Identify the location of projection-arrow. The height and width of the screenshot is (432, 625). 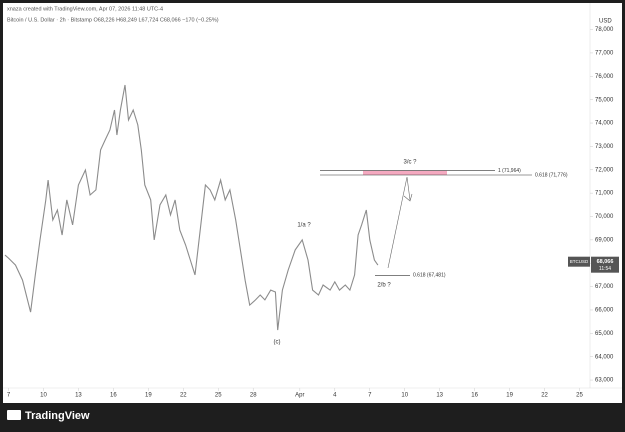
(400, 222).